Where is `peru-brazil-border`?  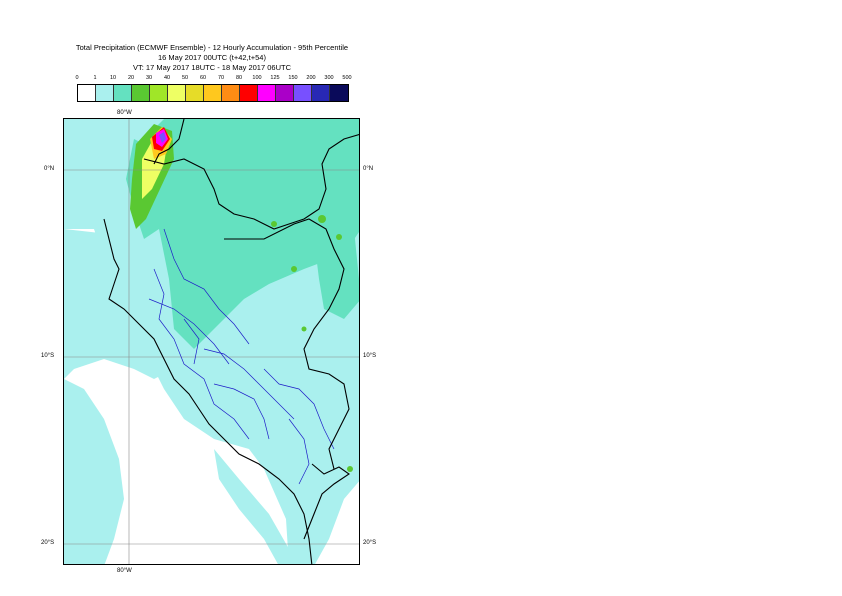
peru-brazil-border is located at coordinates (287, 344).